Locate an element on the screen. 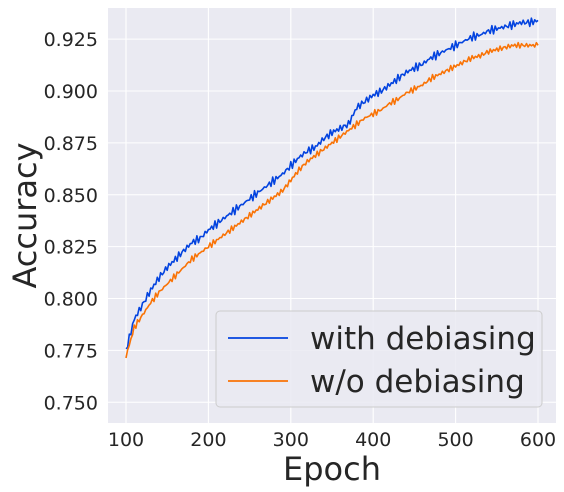  legend: with debiasing w/o debiasing is located at coordinates (379, 359).